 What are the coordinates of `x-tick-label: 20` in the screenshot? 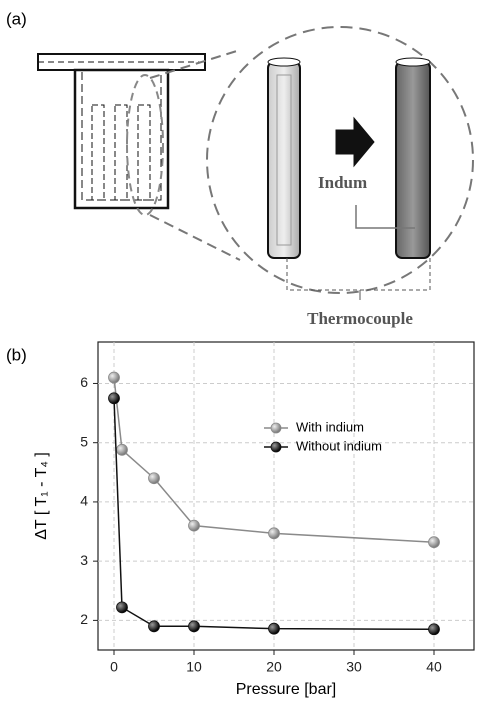 It's located at (274, 667).